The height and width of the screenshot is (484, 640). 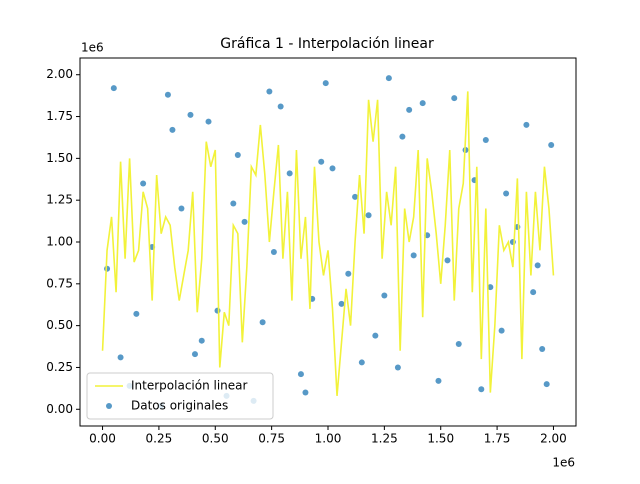 What do you see at coordinates (159, 439) in the screenshot?
I see `x-tick-label: 0.25` at bounding box center [159, 439].